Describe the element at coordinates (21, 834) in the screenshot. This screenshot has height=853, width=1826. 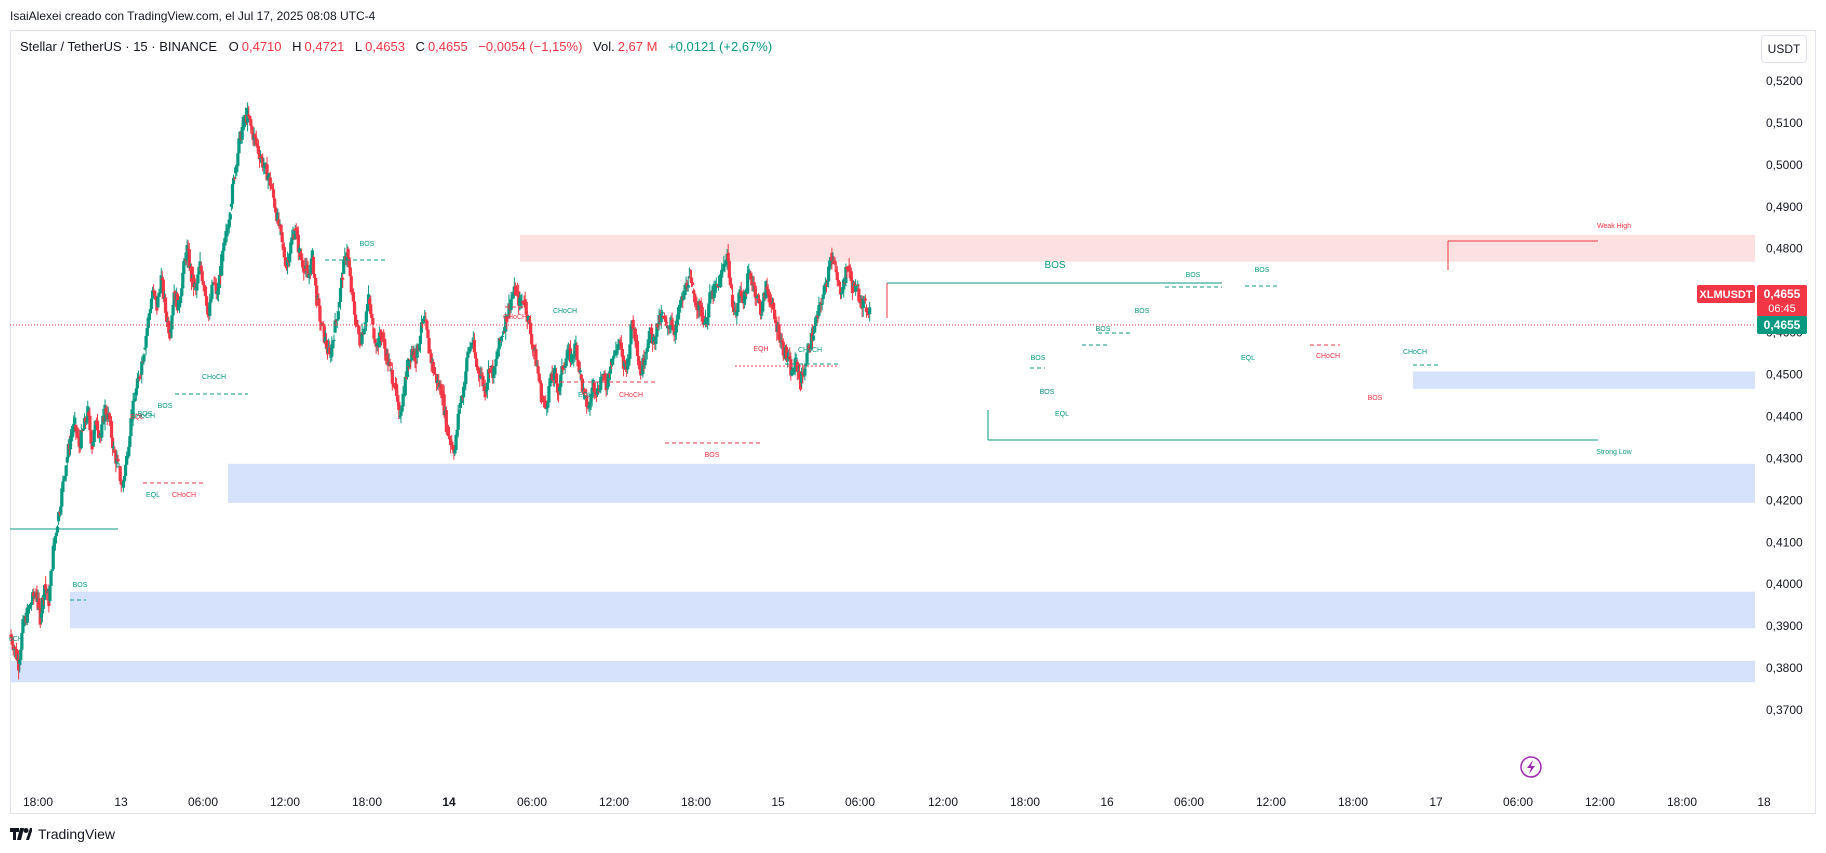
I see `tradingview-logo-icon` at that location.